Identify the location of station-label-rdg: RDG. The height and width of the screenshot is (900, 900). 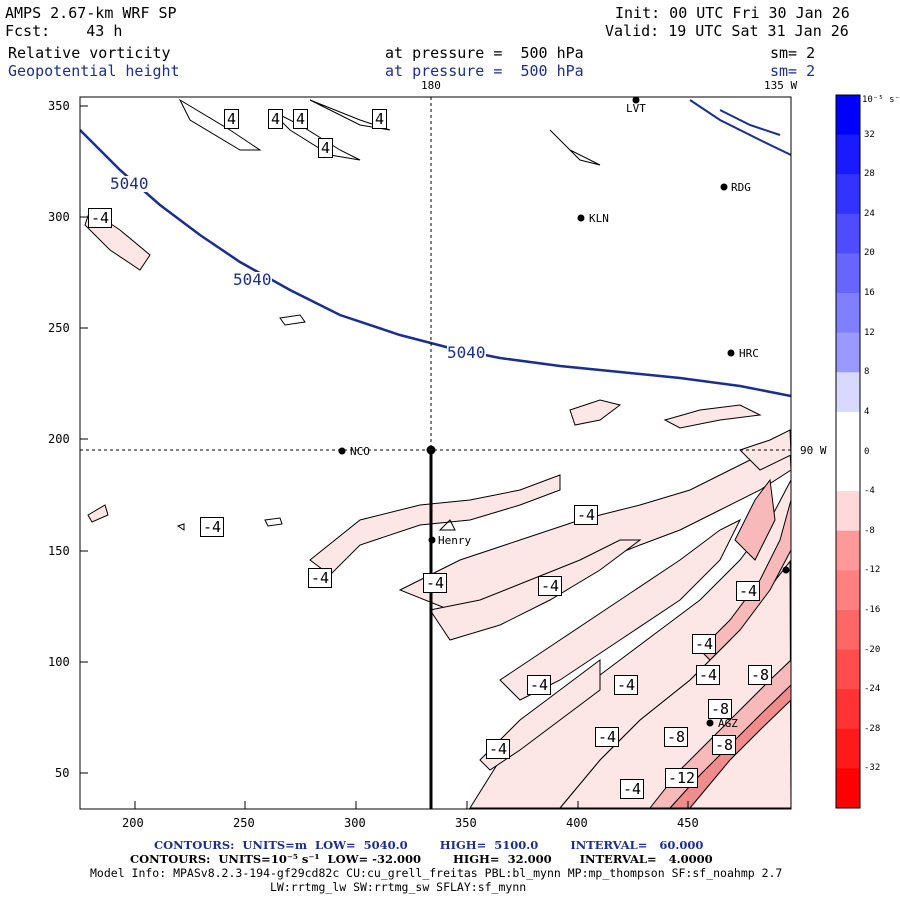
(741, 187).